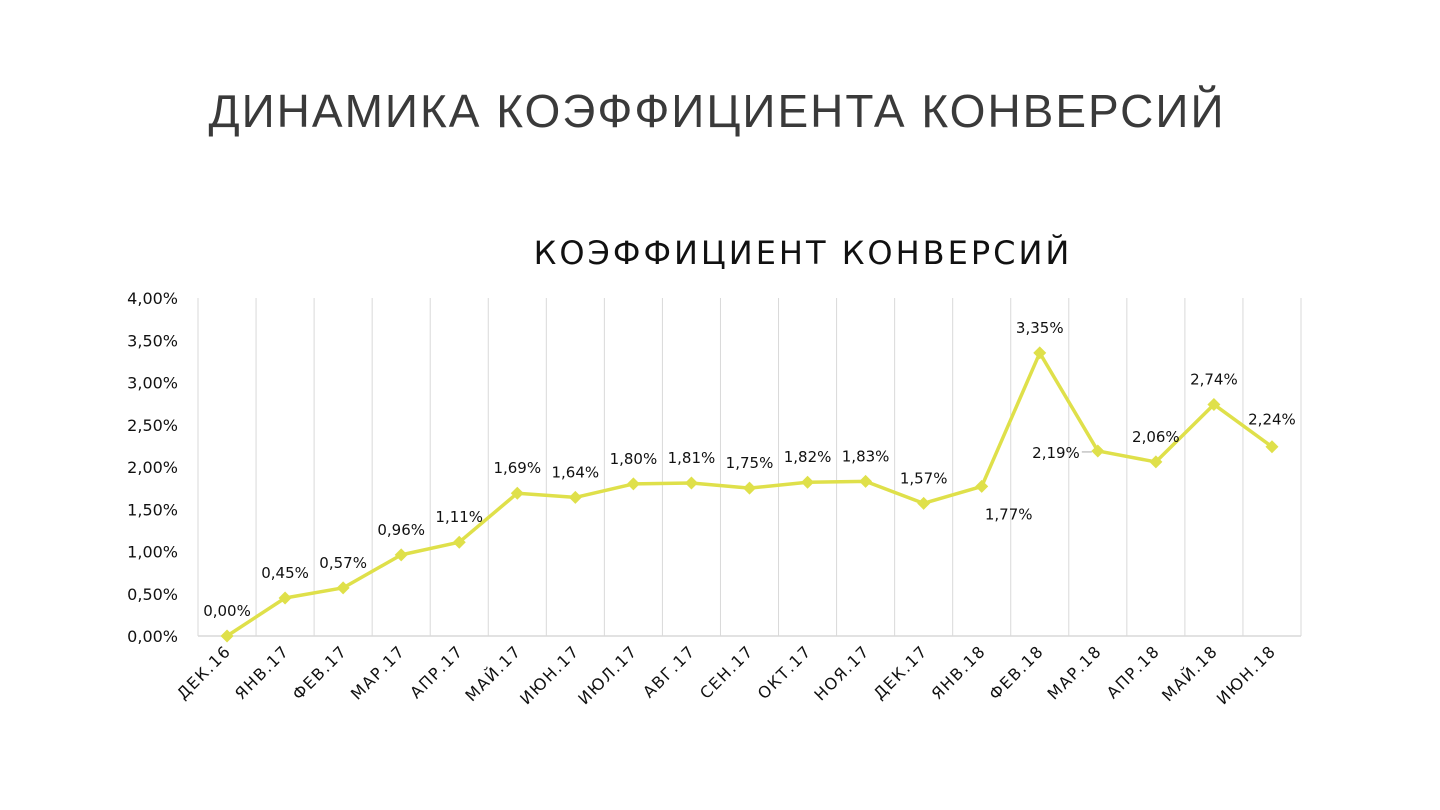  What do you see at coordinates (959, 672) in the screenshot?
I see `x-tick-label: ЯНВ.18` at bounding box center [959, 672].